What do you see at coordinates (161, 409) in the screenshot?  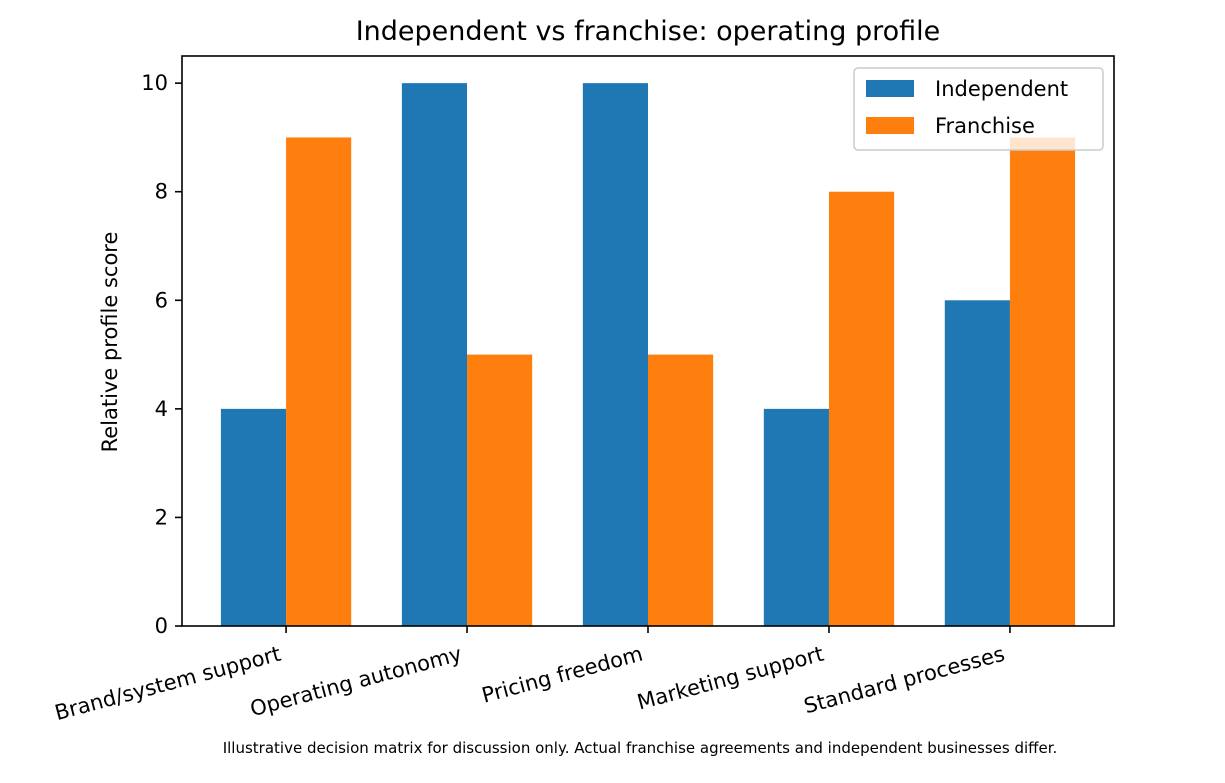 I see `y-tick-label: 4` at bounding box center [161, 409].